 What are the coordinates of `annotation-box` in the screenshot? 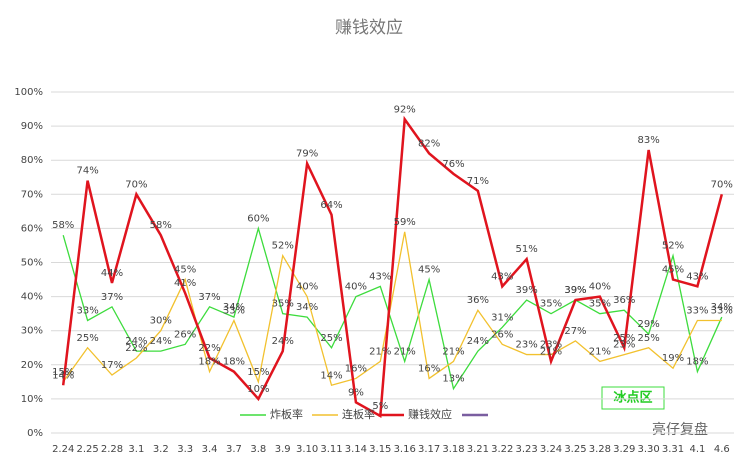 It's located at (633, 398).